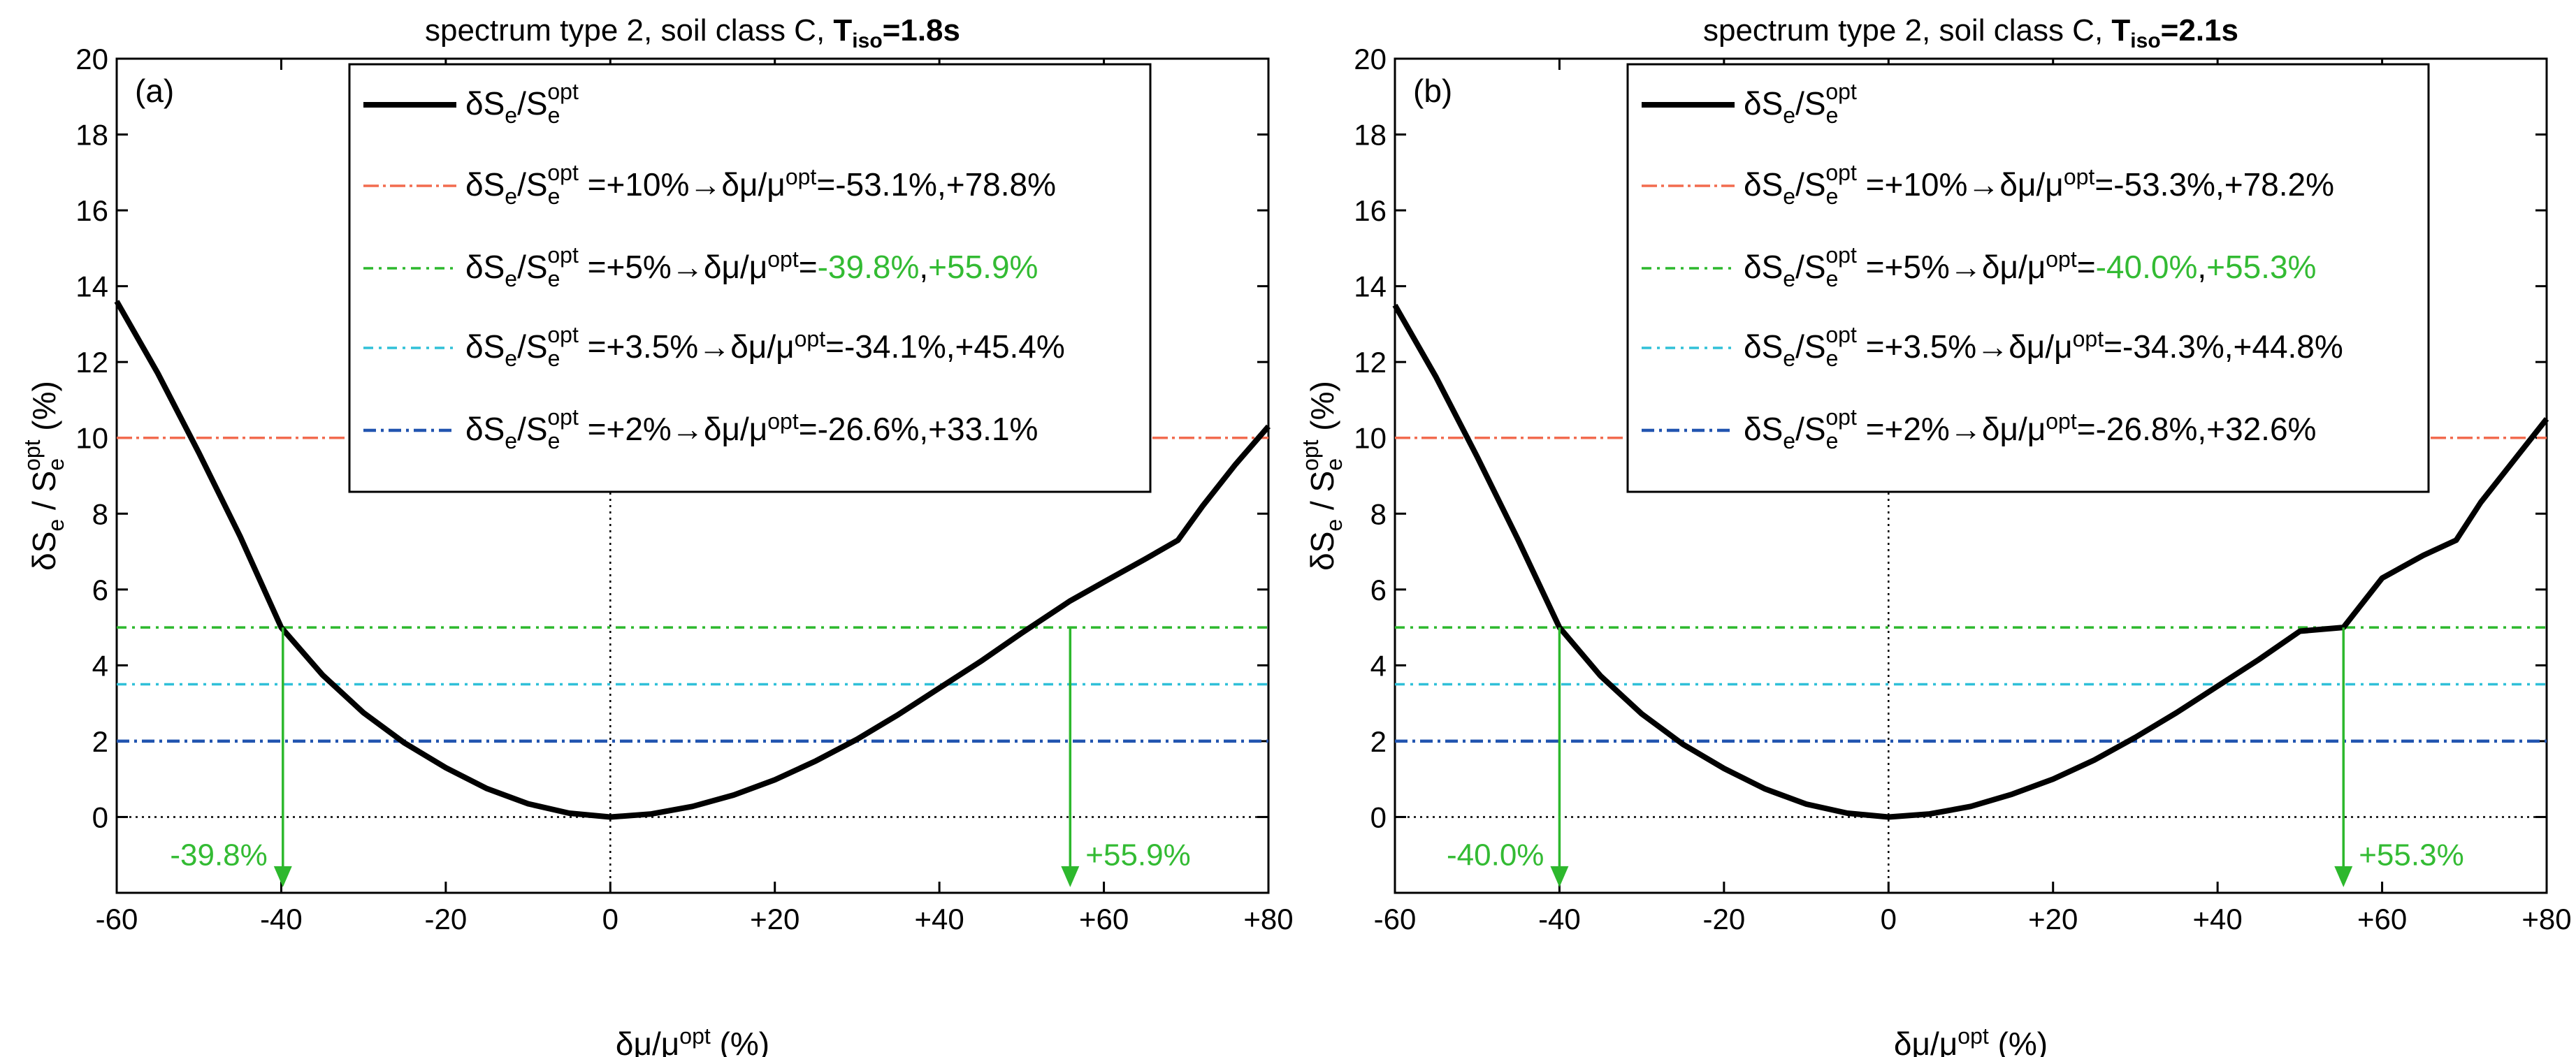 The width and height of the screenshot is (2576, 1057). Describe the element at coordinates (219, 855) in the screenshot. I see `intersection-annotation: -39.8%` at that location.